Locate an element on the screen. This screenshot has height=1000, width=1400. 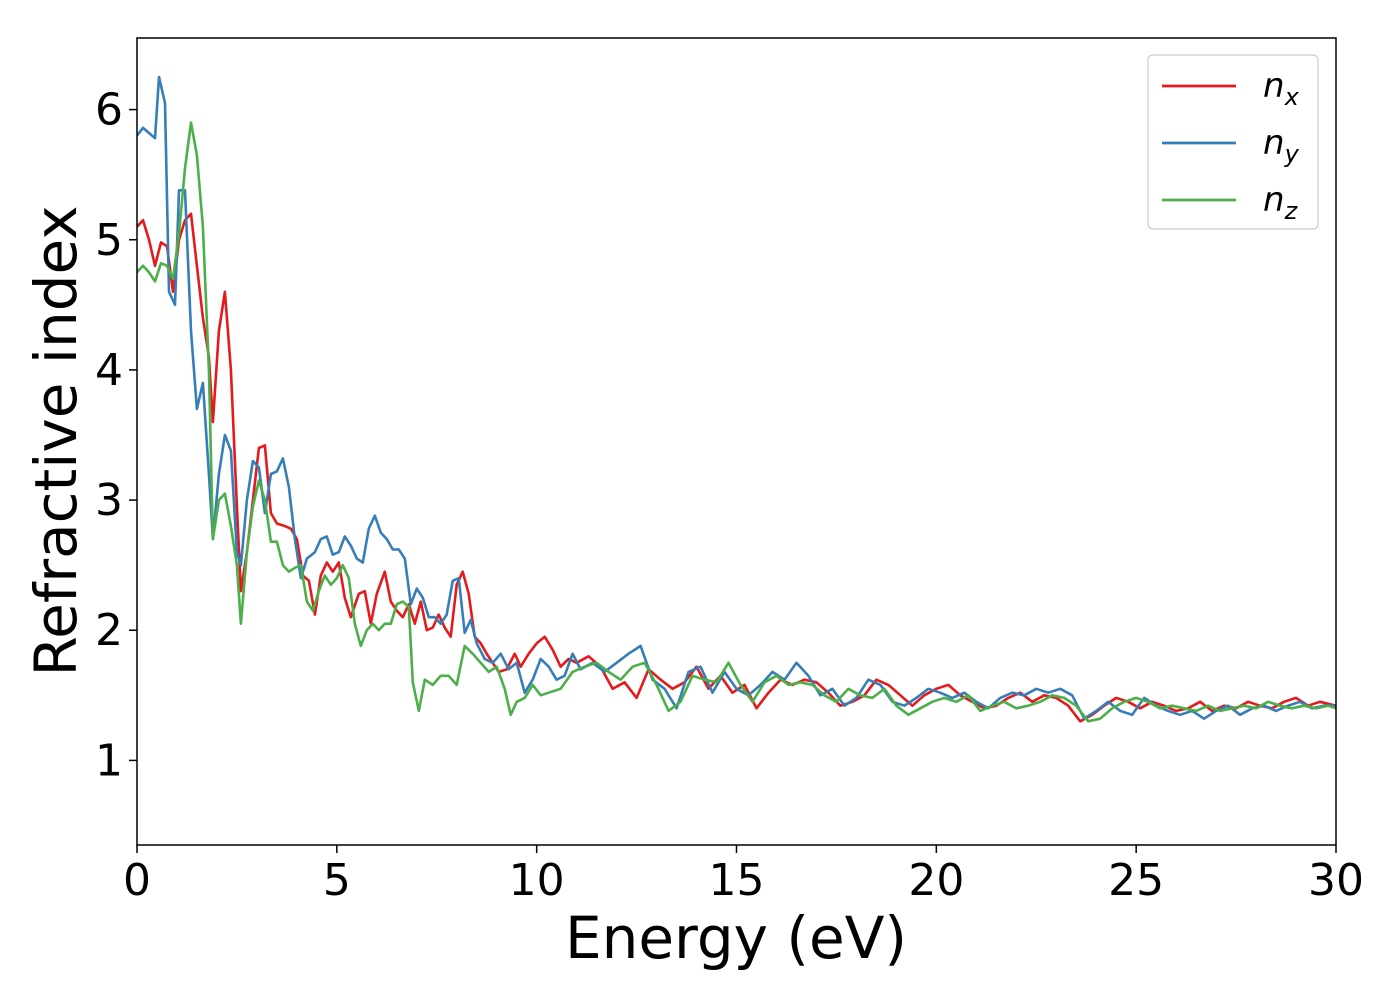
legend: nx ny nz is located at coordinates (1233, 142).